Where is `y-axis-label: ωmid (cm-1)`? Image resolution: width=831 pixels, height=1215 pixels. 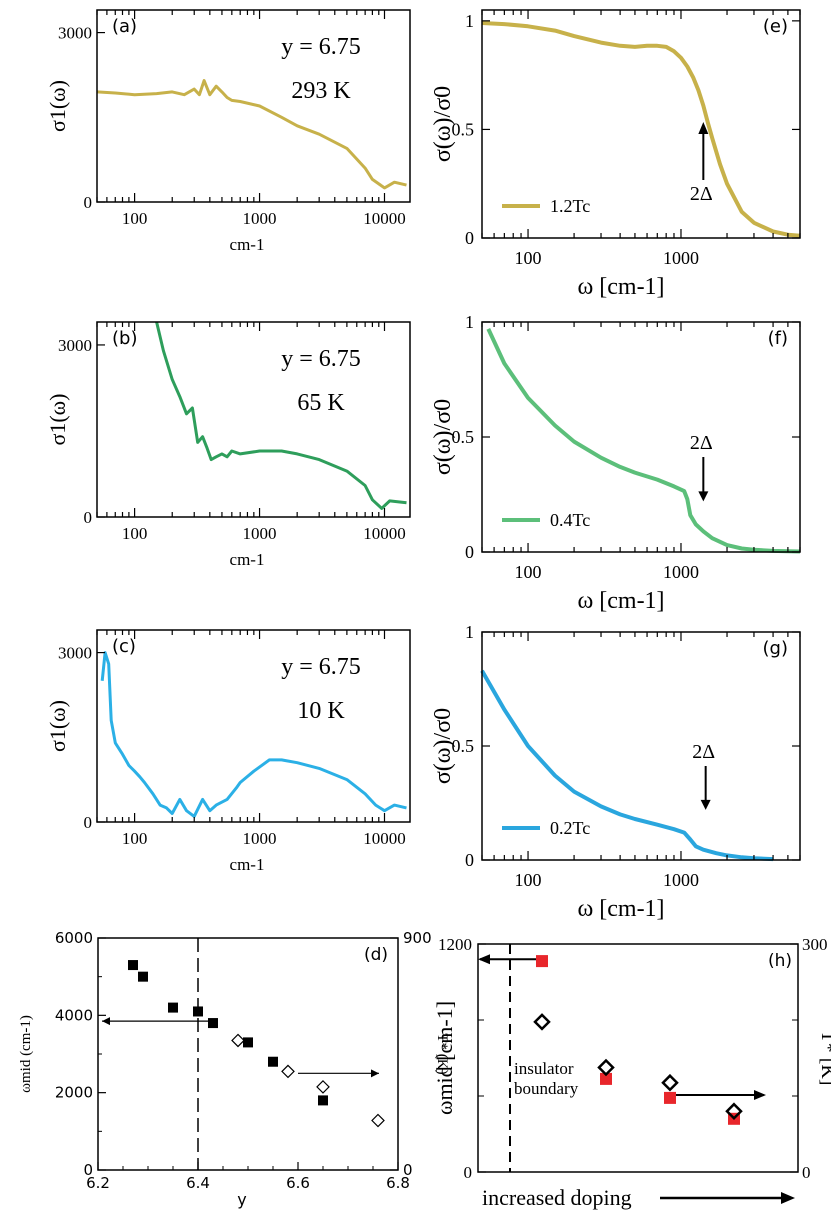
y-axis-label: ωmid (cm-1) is located at coordinates (26, 1054).